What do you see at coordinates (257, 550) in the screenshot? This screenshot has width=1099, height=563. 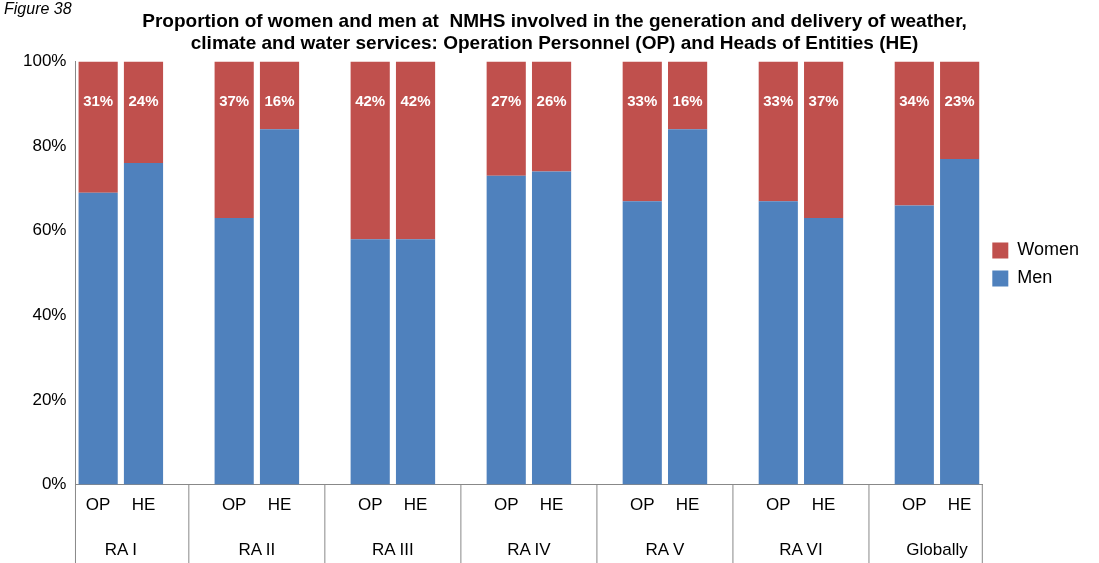 I see `text: RA II` at bounding box center [257, 550].